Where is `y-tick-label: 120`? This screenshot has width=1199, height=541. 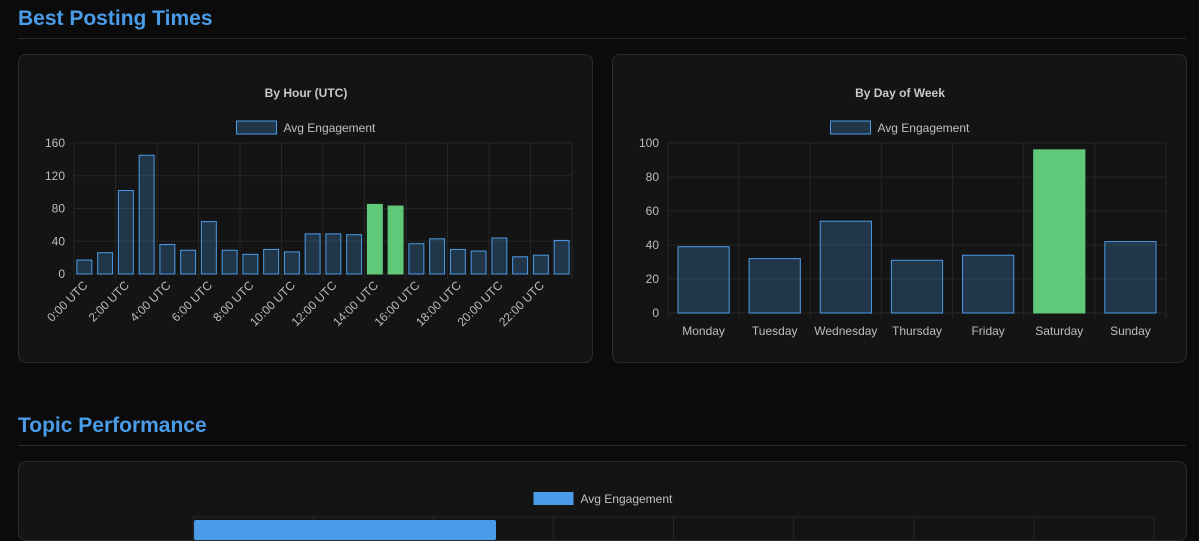 y-tick-label: 120 is located at coordinates (55, 176).